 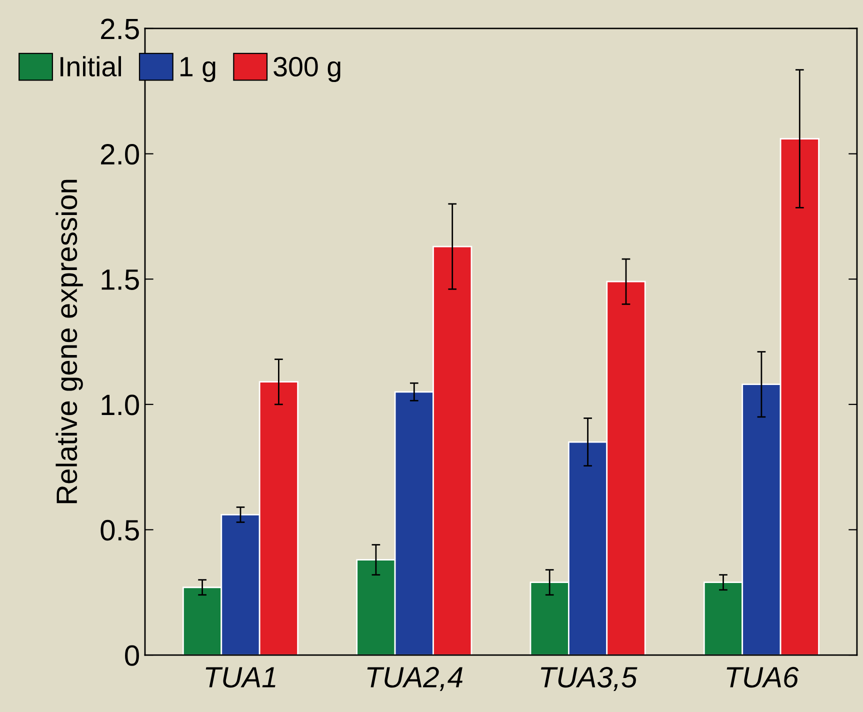 I want to click on x-tick-label: TUA1, so click(x=241, y=677).